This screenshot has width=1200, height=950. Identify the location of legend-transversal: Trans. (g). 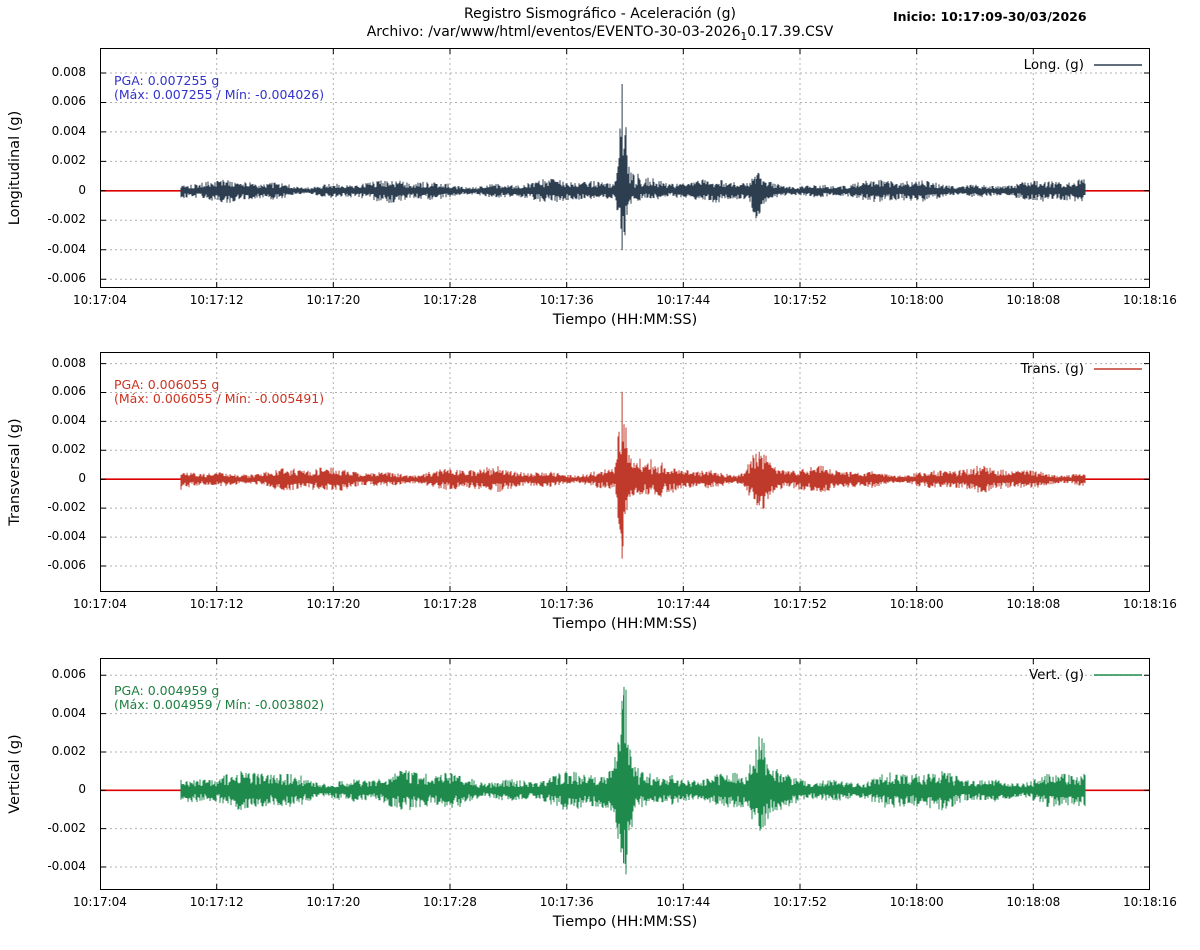
(1082, 369).